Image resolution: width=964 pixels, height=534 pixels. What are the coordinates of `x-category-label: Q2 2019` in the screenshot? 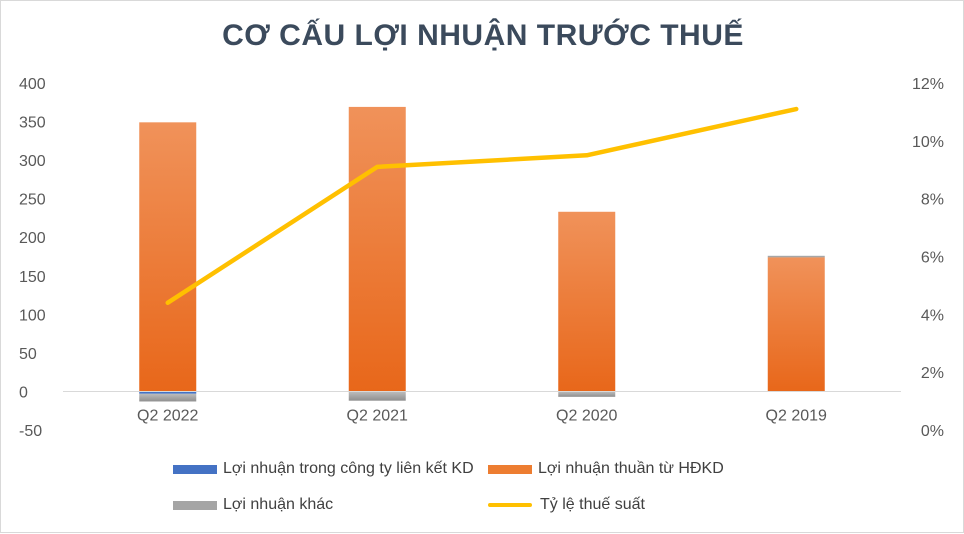 It's located at (796, 415).